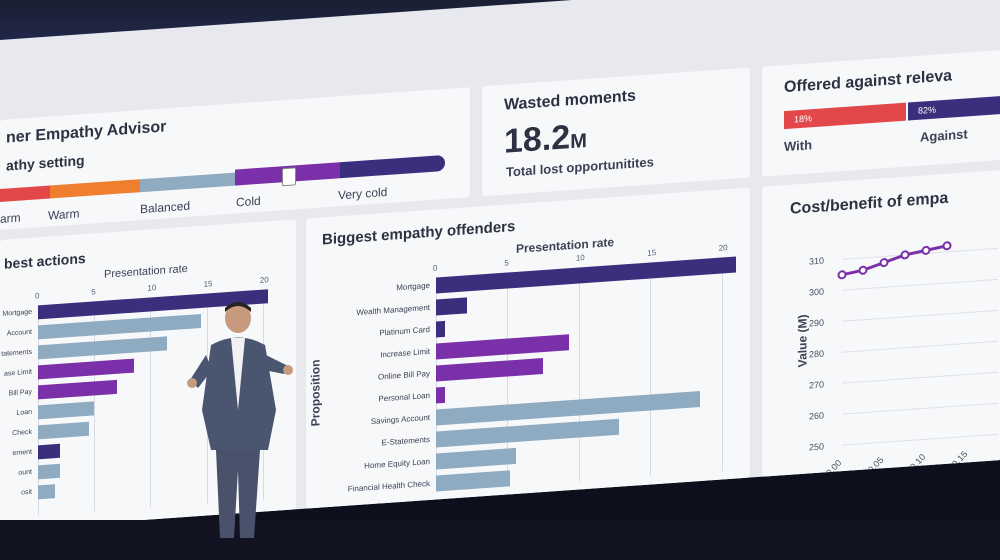 This screenshot has height=560, width=1000. I want to click on category-label: Increase Limit, so click(405, 353).